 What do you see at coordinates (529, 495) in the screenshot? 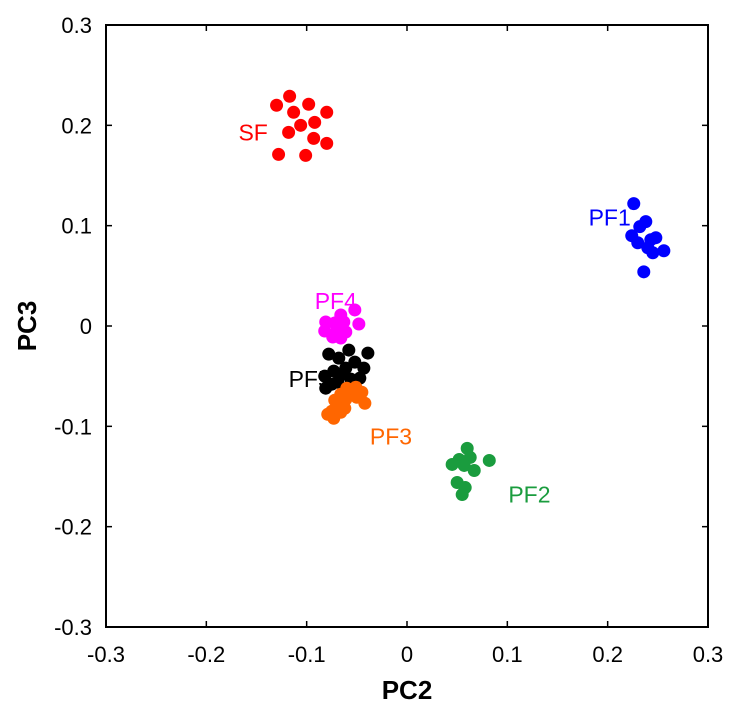
I see `cluster-label-pf2: PF2` at bounding box center [529, 495].